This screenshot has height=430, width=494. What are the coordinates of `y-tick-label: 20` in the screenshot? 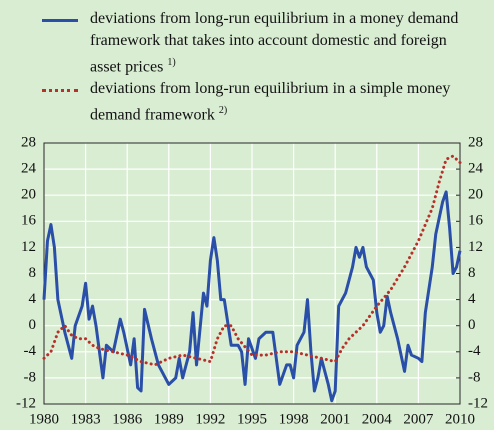 It's located at (28, 195).